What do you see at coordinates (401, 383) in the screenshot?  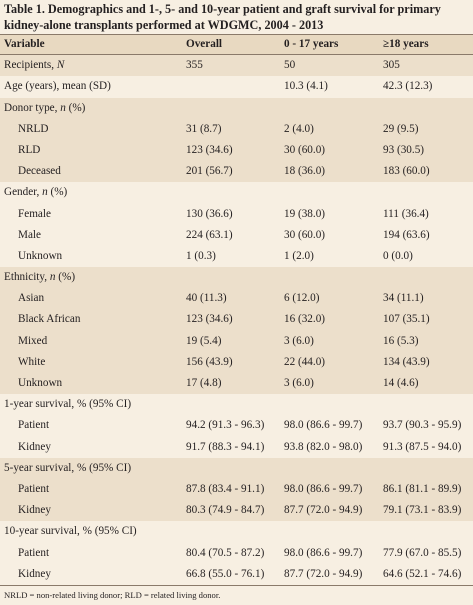 I see `cell-18-plus: 14 (4.6)` at bounding box center [401, 383].